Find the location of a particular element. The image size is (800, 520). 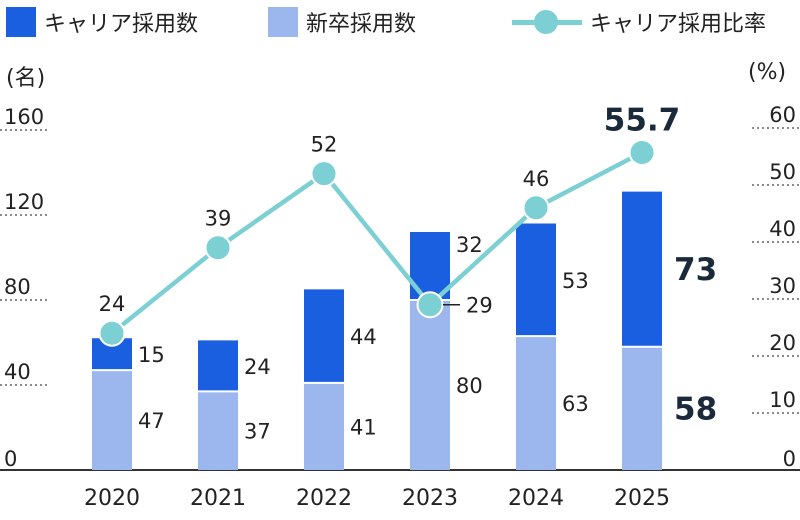

right-tick-label: 30 is located at coordinates (782, 286).